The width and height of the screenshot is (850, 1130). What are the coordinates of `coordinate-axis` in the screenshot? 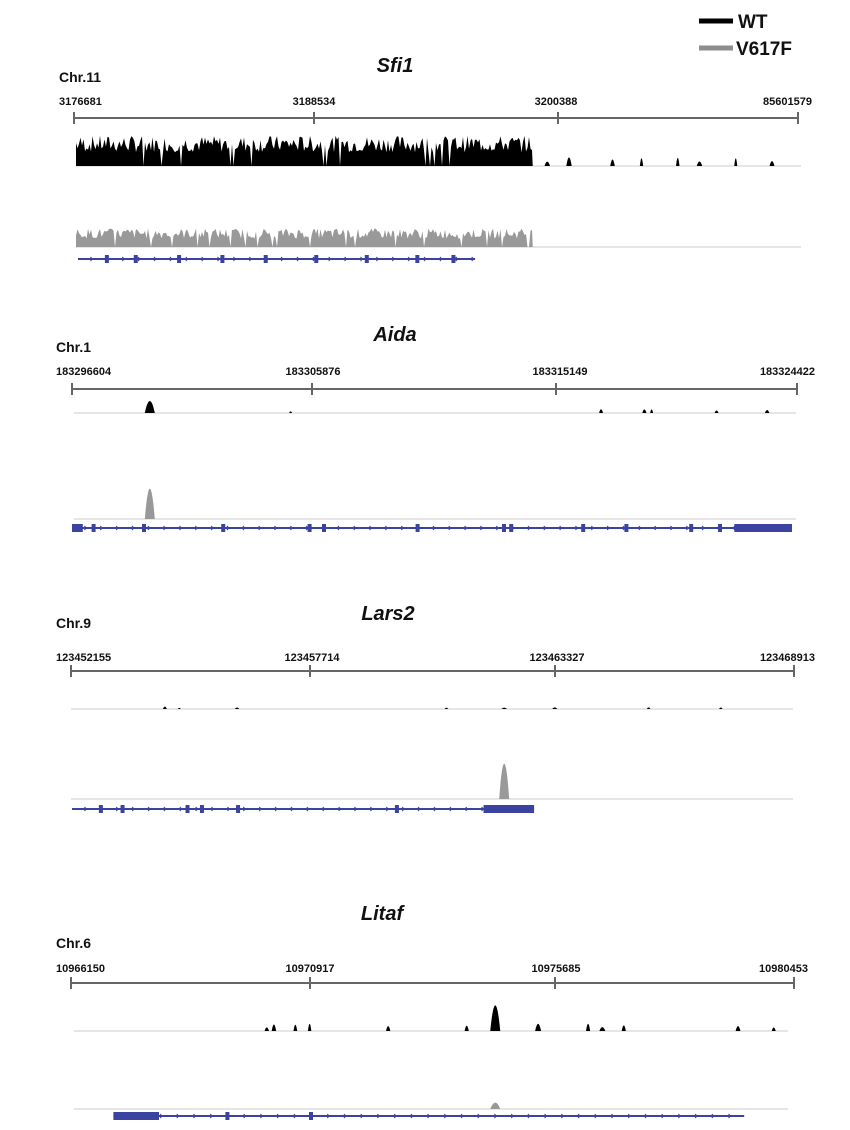 It's located at (436, 118).